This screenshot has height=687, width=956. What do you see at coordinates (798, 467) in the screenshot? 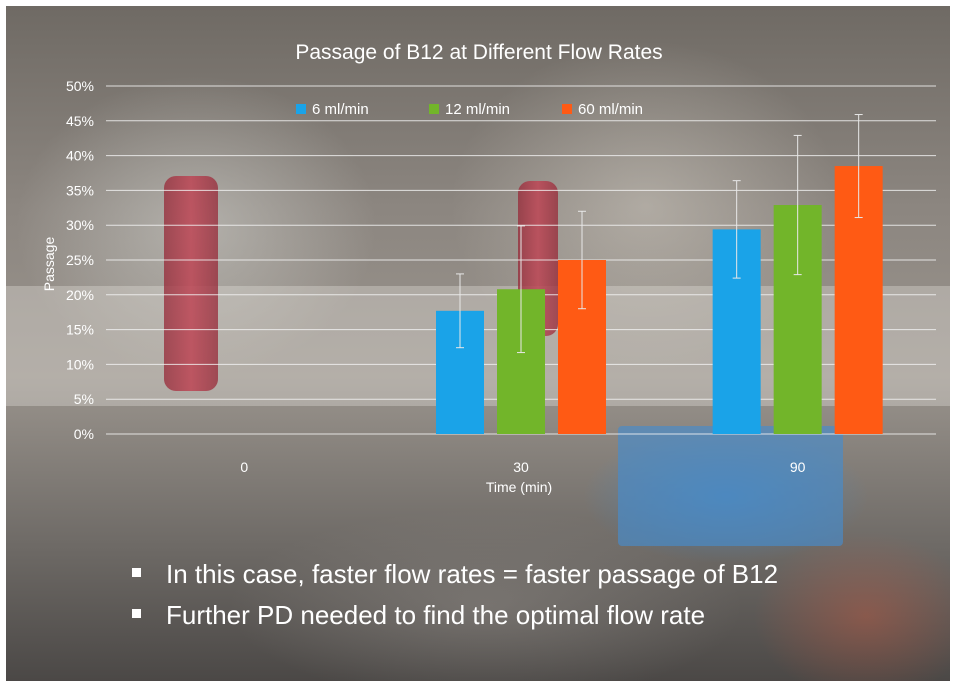
I see `x-tick-label: 90` at bounding box center [798, 467].